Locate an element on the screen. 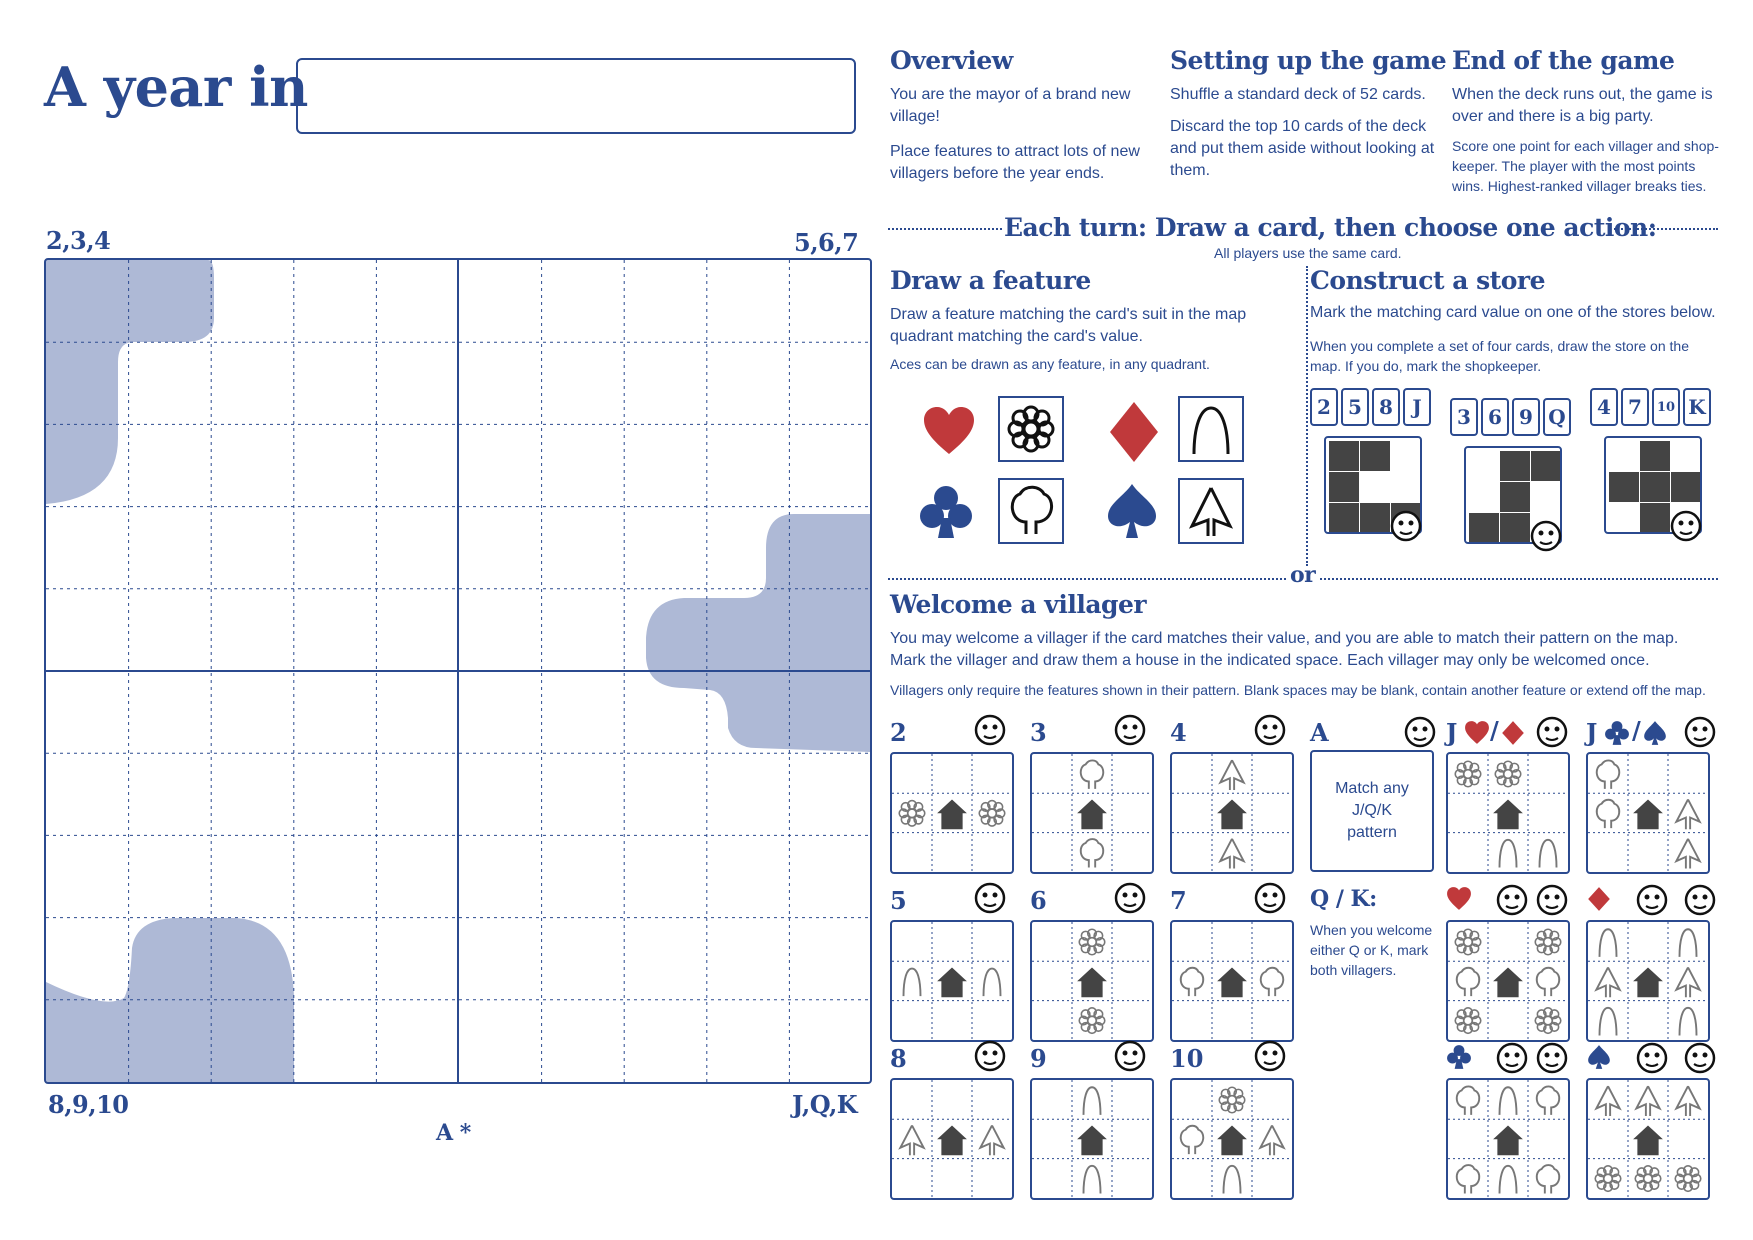 The height and width of the screenshot is (1240, 1753). hill-feature-box is located at coordinates (1211, 429).